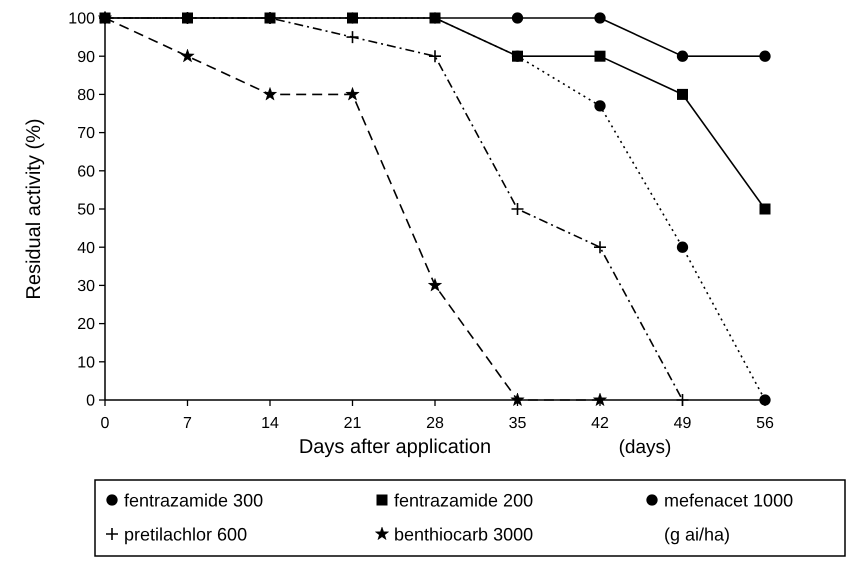 This screenshot has height=577, width=850. Describe the element at coordinates (353, 423) in the screenshot. I see `x-tick-label: 21` at that location.